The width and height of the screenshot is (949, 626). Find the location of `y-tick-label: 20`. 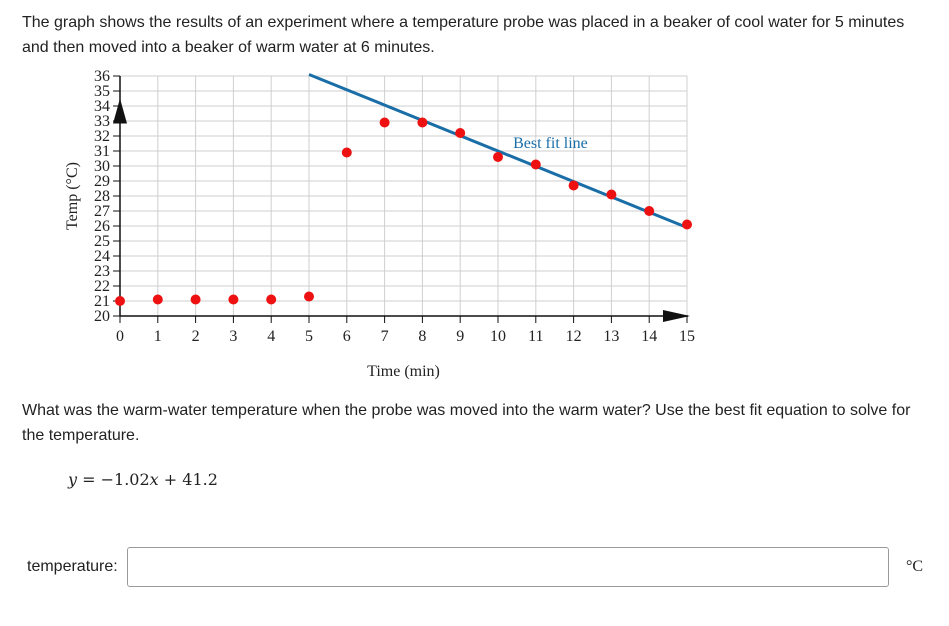

y-tick-label: 20 is located at coordinates (102, 316).